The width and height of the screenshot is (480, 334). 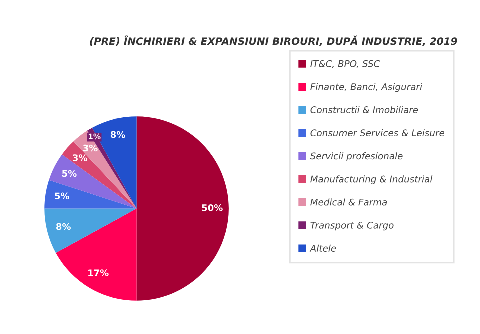 I want to click on legend-label: Servicii profesionale, so click(x=356, y=157).